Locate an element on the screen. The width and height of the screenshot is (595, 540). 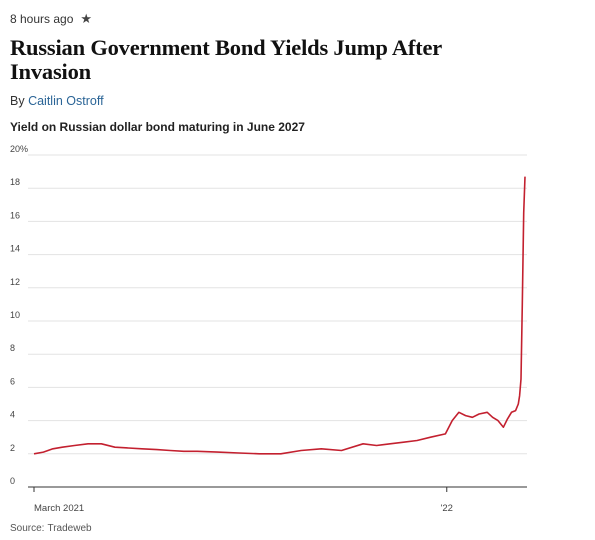
y-tick-label: 18 is located at coordinates (15, 182).